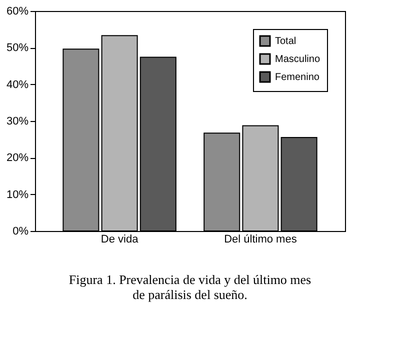 The height and width of the screenshot is (358, 400). What do you see at coordinates (17, 12) in the screenshot?
I see `y-tick-label: 60%` at bounding box center [17, 12].